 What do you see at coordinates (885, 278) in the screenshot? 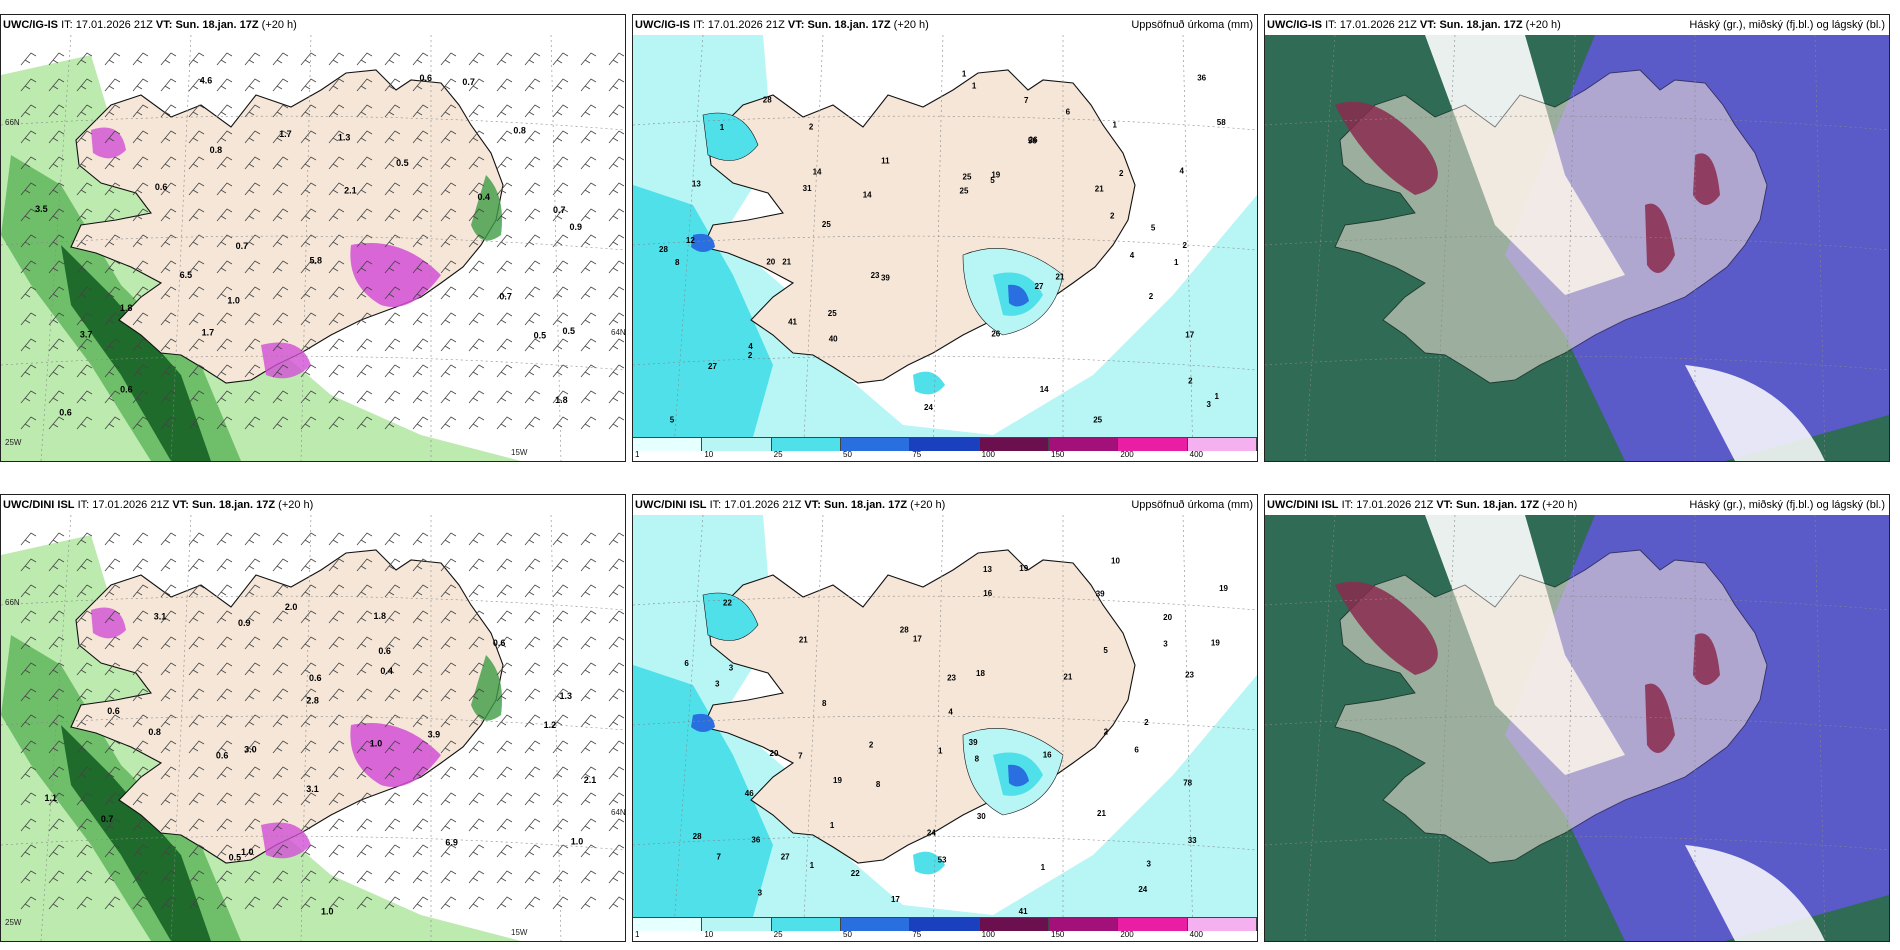
I see `value-label: 39` at bounding box center [885, 278].